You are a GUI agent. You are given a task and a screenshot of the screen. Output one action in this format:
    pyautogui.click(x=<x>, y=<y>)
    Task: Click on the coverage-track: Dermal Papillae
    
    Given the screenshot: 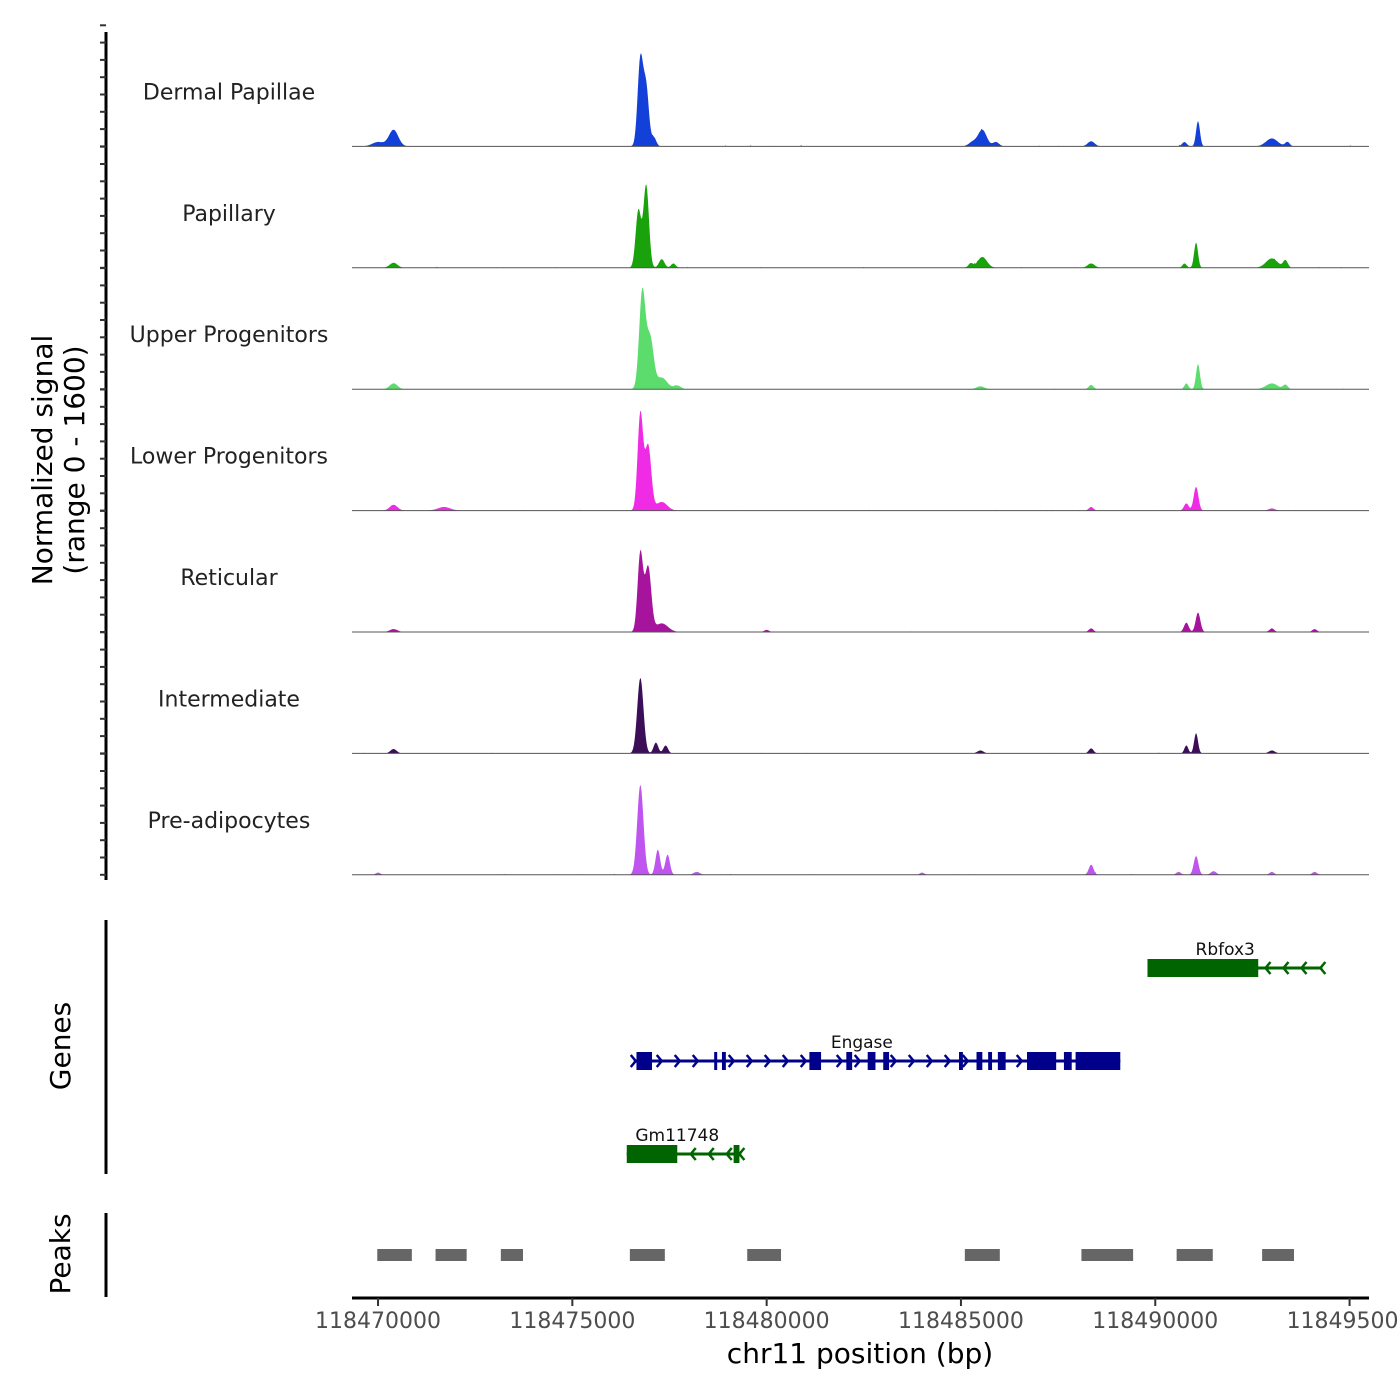 What is the action you would take?
    pyautogui.click(x=756, y=100)
    